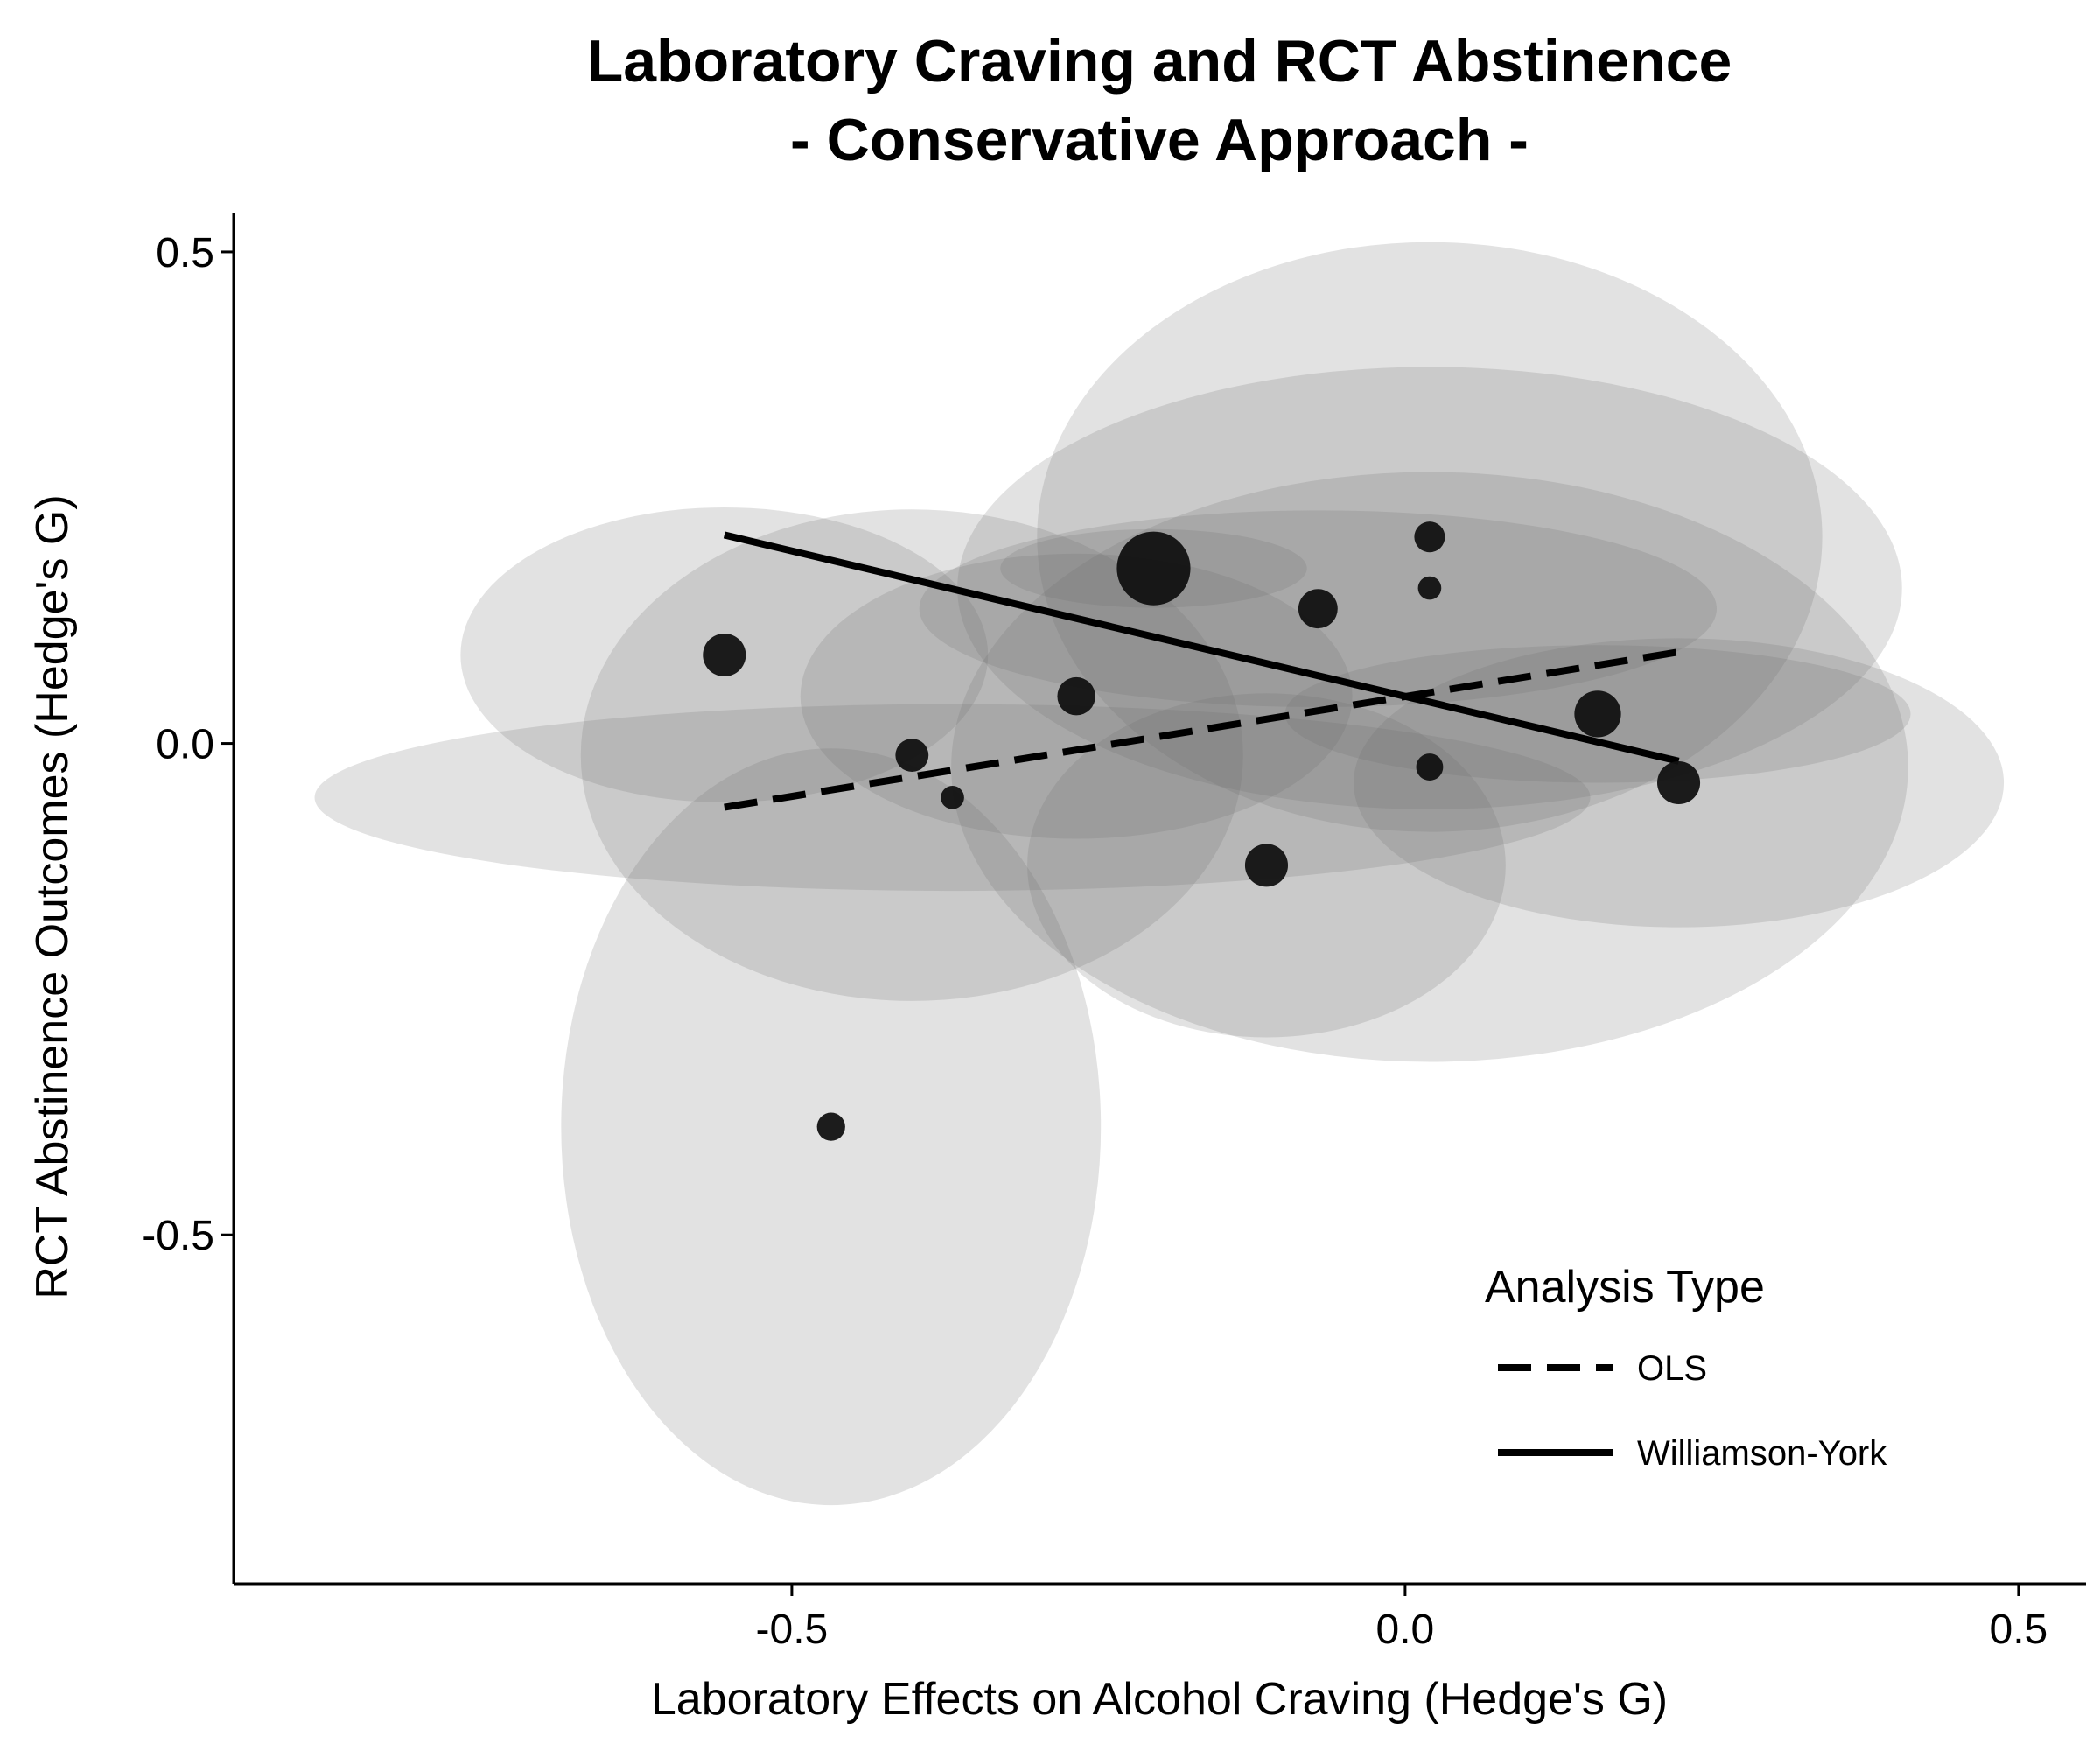 The height and width of the screenshot is (1750, 2100). What do you see at coordinates (185, 745) in the screenshot?
I see `y-tick-label: 0.0` at bounding box center [185, 745].